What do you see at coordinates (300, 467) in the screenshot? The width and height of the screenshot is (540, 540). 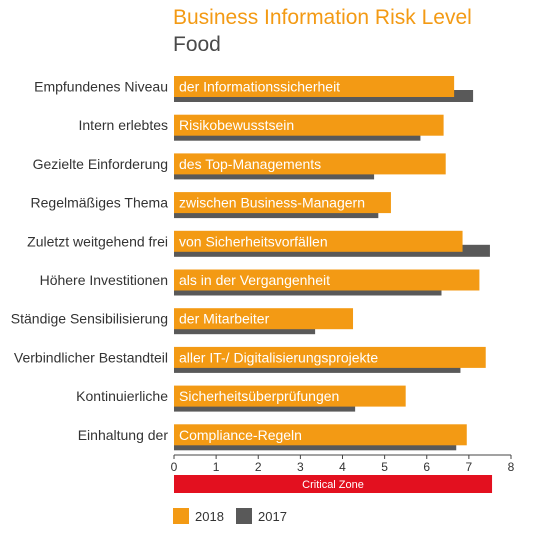 I see `x-tick-label-3: 3` at bounding box center [300, 467].